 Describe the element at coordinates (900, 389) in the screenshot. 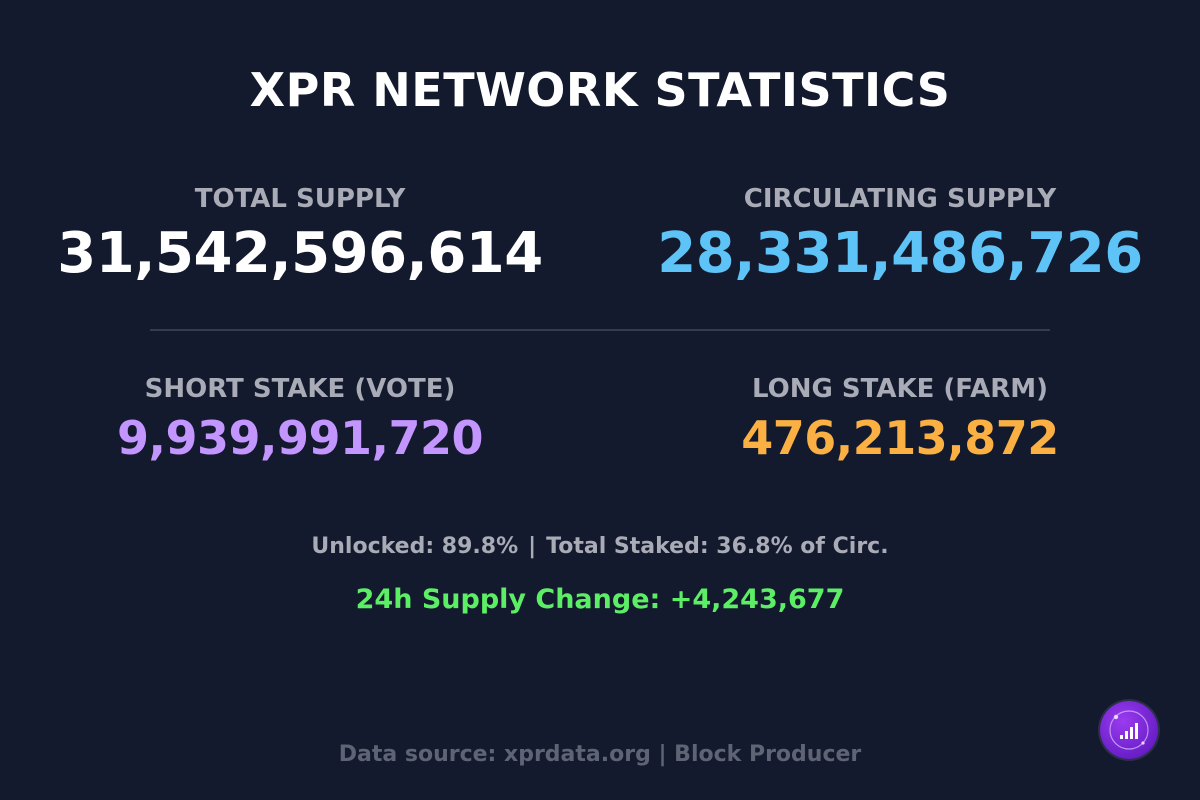

I see `long-stake-label: LONG STAKE (FARM)` at that location.